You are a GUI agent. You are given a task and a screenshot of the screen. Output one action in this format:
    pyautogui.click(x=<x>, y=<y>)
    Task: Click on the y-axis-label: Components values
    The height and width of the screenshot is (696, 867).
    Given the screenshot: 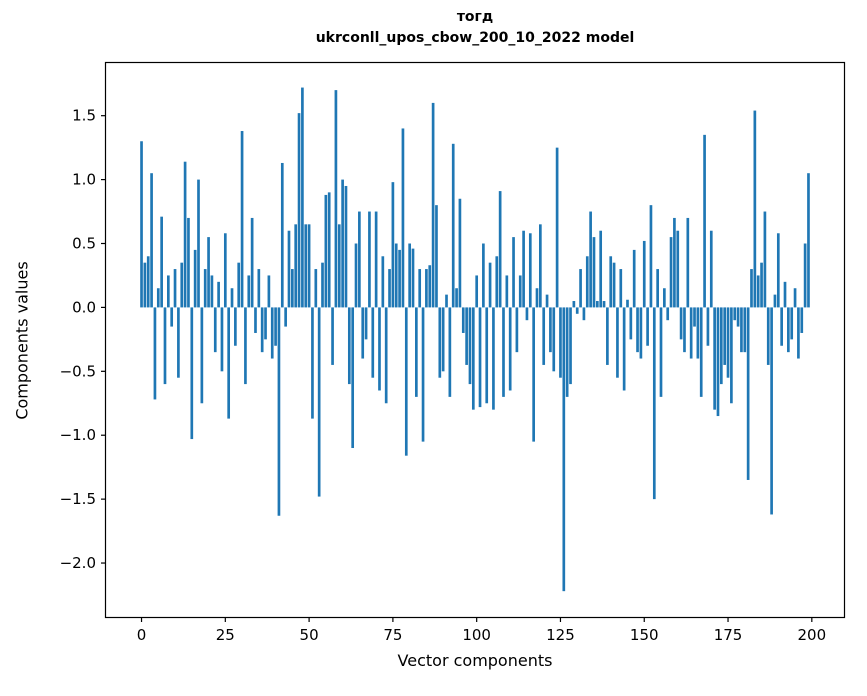 What is the action you would take?
    pyautogui.click(x=22, y=340)
    